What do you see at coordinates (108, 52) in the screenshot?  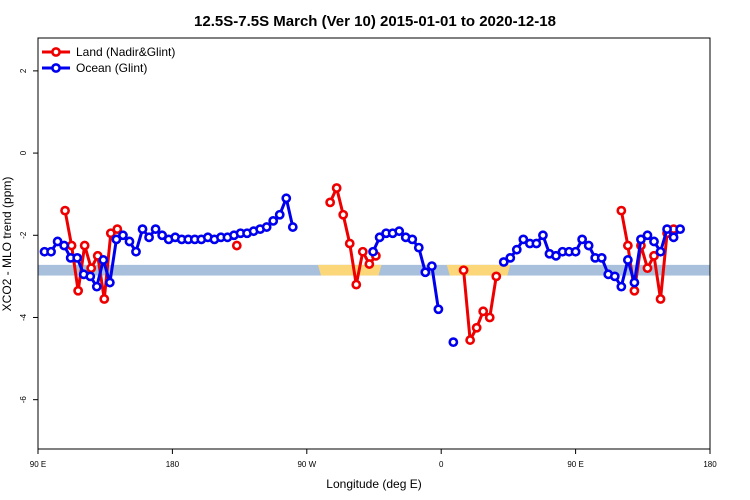 I see `legend-item: Land (Nadir&Glint)` at bounding box center [108, 52].